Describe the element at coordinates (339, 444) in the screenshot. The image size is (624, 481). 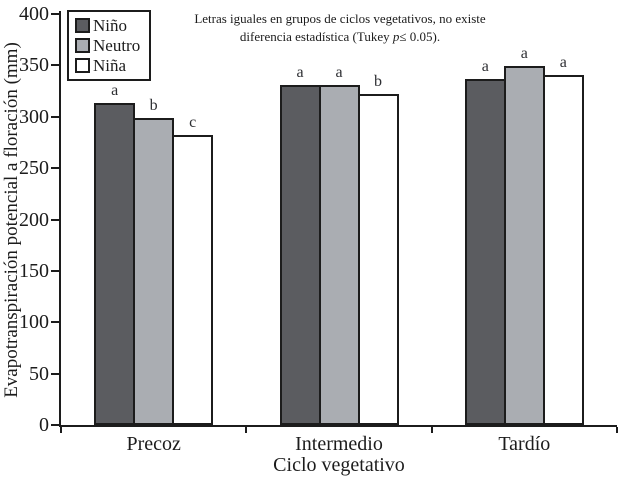
I see `category-label-intermedio: Intermedio` at that location.